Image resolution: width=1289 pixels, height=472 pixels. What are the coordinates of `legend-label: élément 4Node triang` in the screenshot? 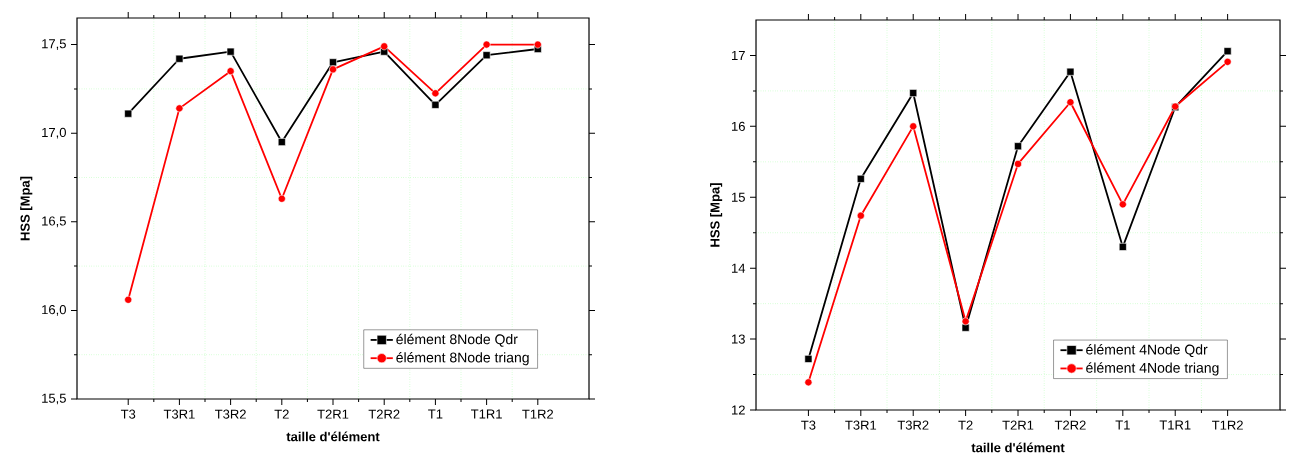 It's located at (1152, 369).